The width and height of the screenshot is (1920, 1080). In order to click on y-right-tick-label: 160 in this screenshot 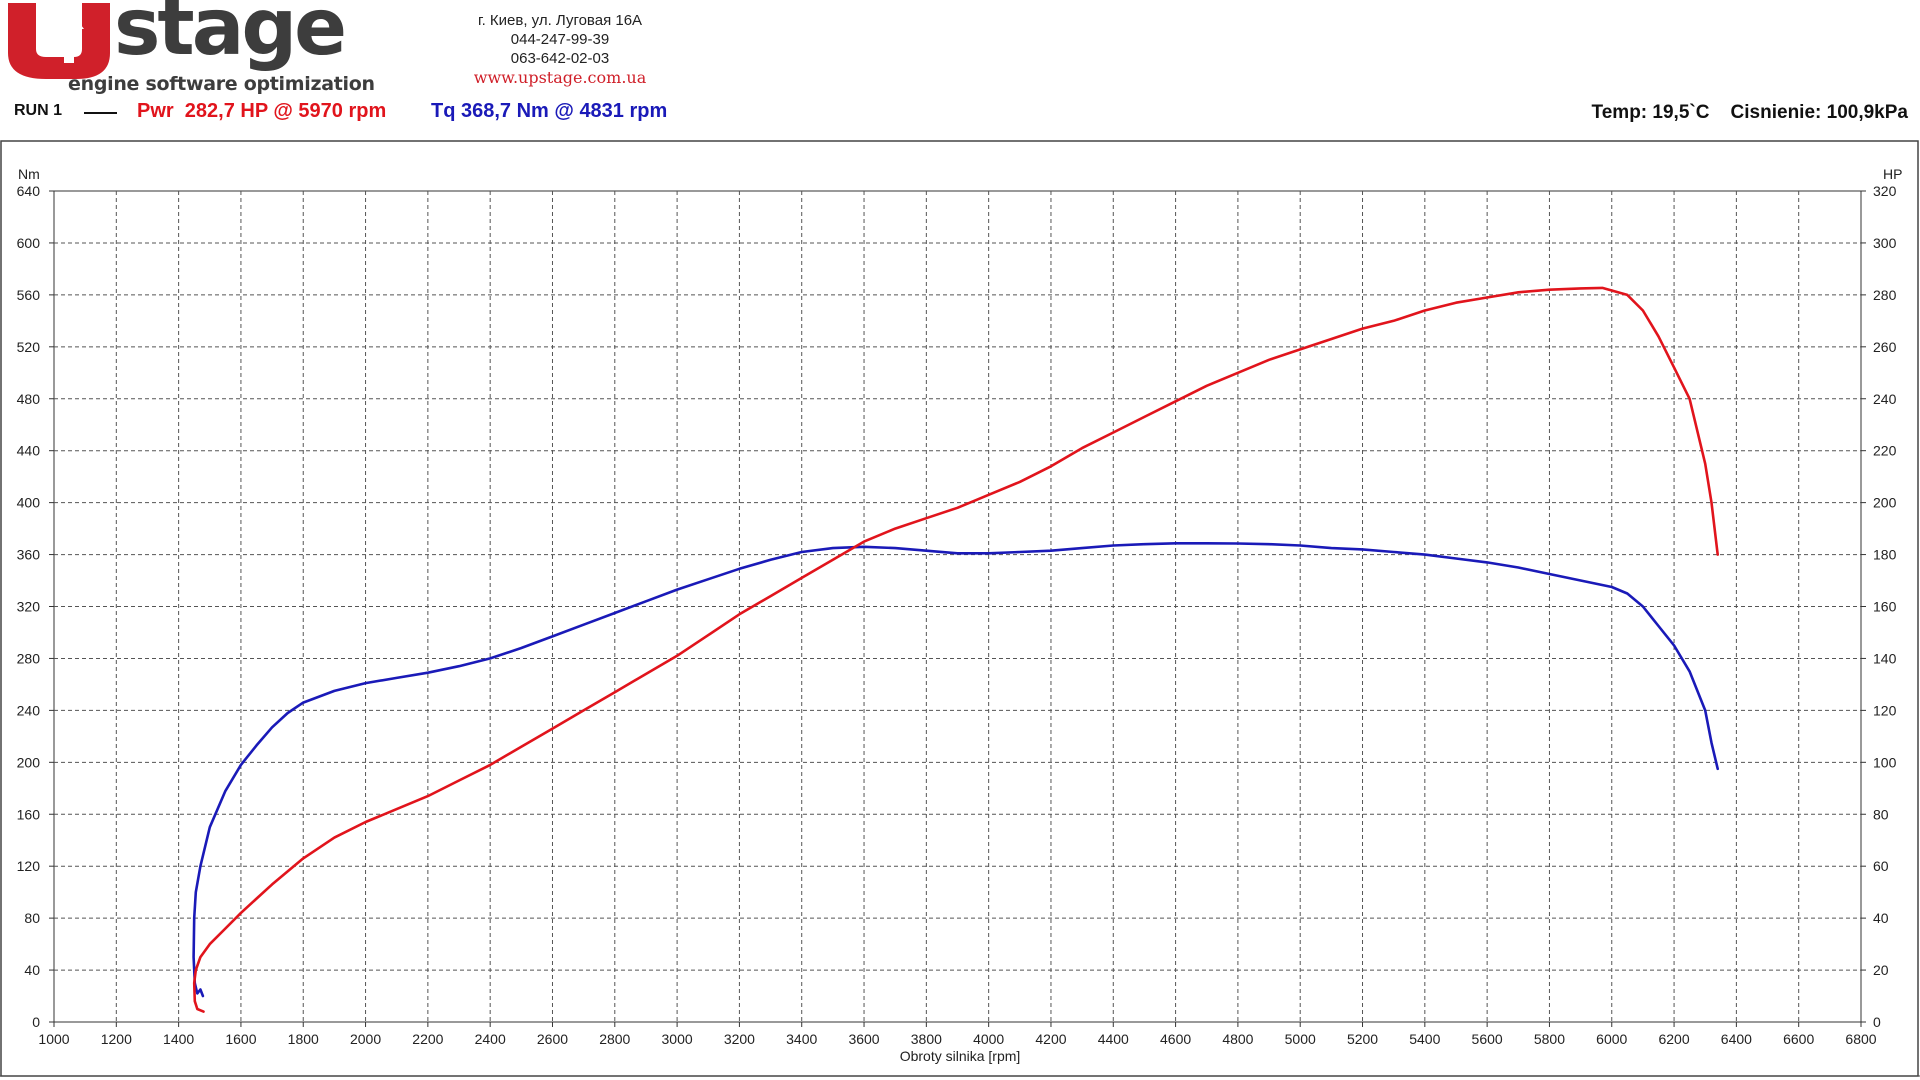, I will do `click(1885, 607)`.